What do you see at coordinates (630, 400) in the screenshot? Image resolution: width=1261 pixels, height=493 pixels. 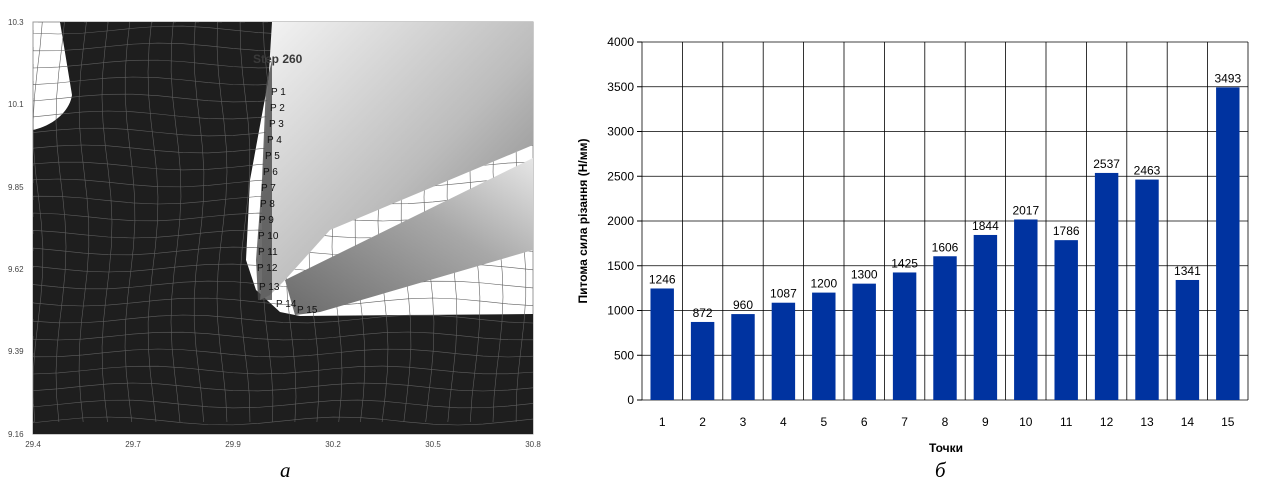 I see `y-tick-label: 0` at bounding box center [630, 400].